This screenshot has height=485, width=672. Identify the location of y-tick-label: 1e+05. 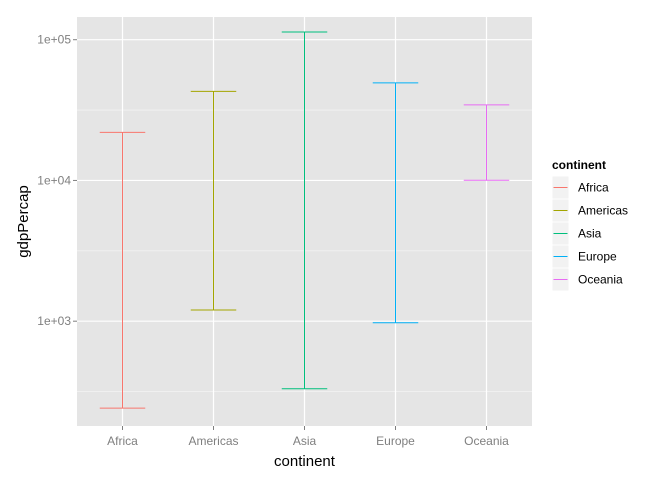
(54, 40).